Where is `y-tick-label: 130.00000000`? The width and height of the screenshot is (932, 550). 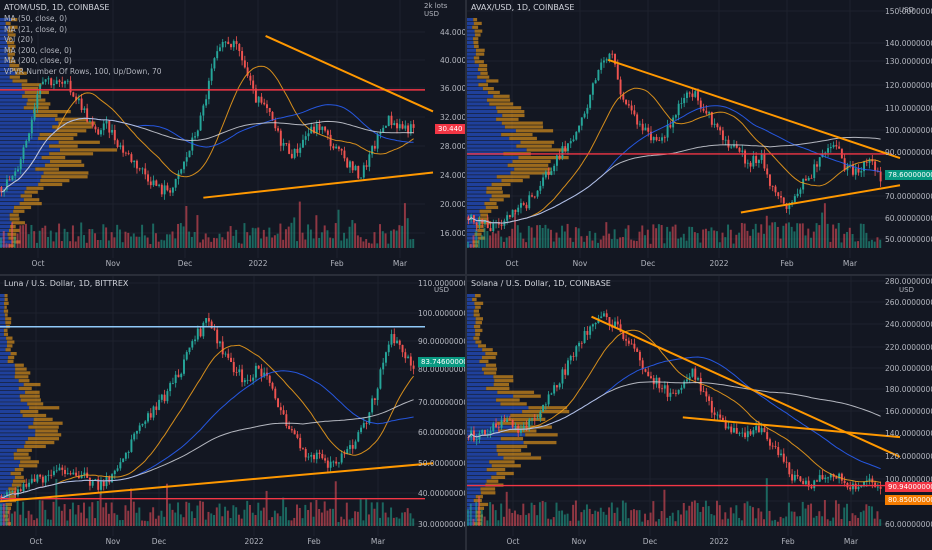
y-tick-label: 130.00000000 is located at coordinates (908, 61).